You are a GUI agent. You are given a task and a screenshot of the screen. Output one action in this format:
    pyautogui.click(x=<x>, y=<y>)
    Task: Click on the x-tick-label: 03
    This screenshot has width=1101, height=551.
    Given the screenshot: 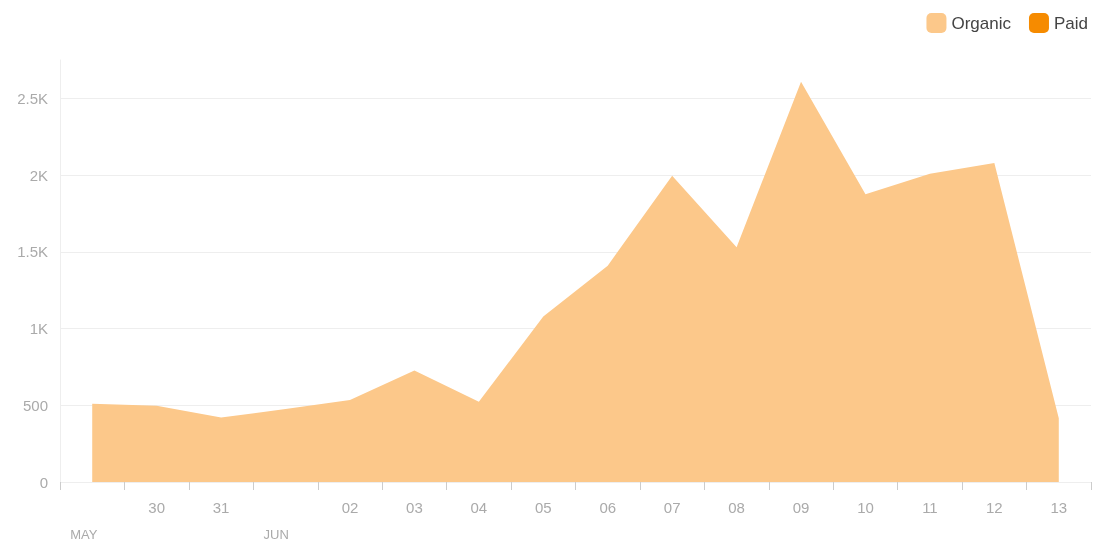 What is the action you would take?
    pyautogui.click(x=414, y=507)
    